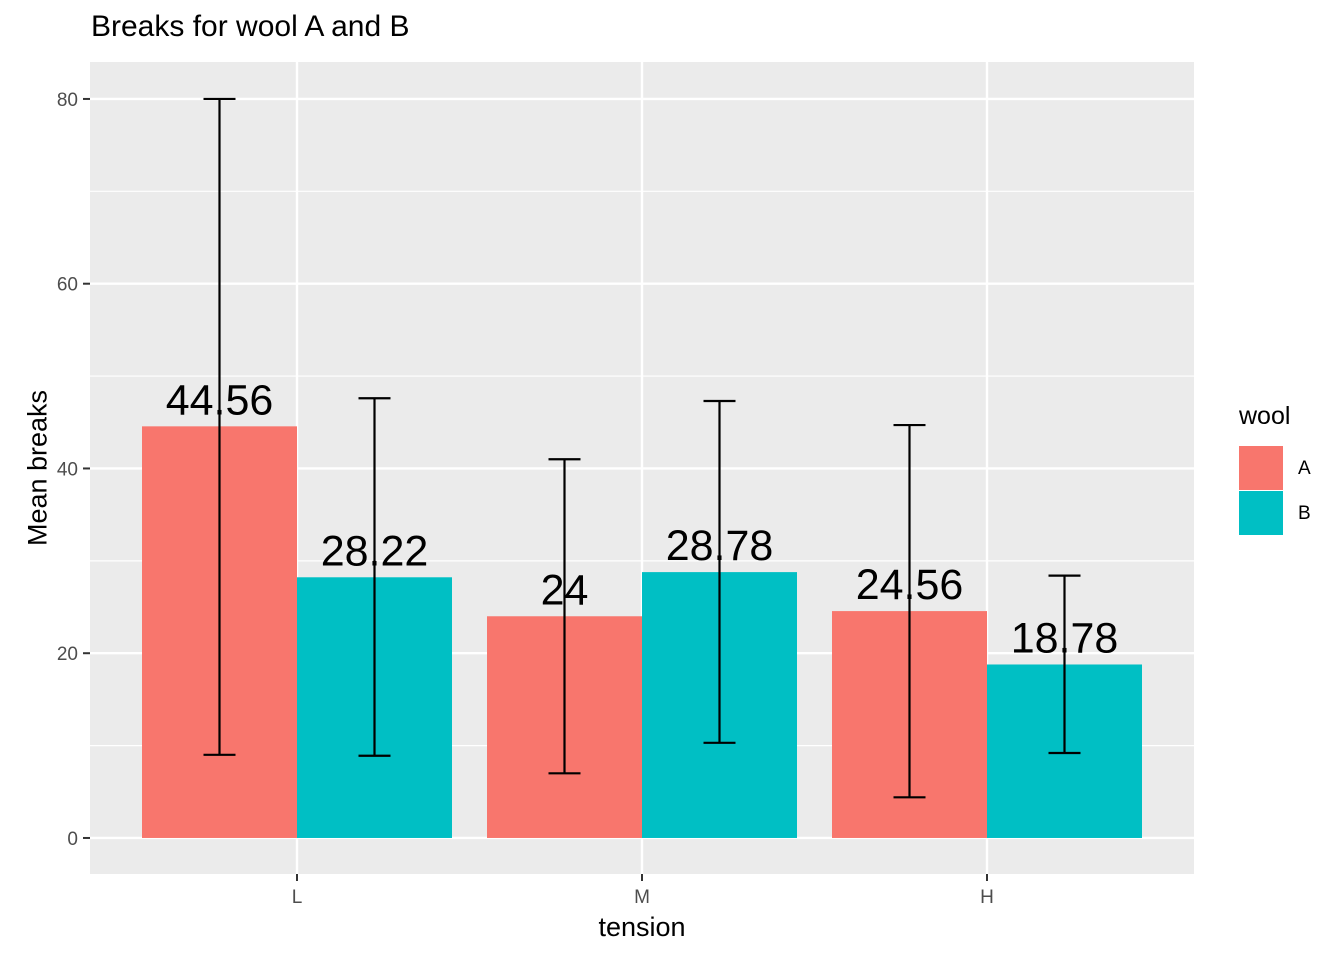  I want to click on legend-label-b: B, so click(1304, 513).